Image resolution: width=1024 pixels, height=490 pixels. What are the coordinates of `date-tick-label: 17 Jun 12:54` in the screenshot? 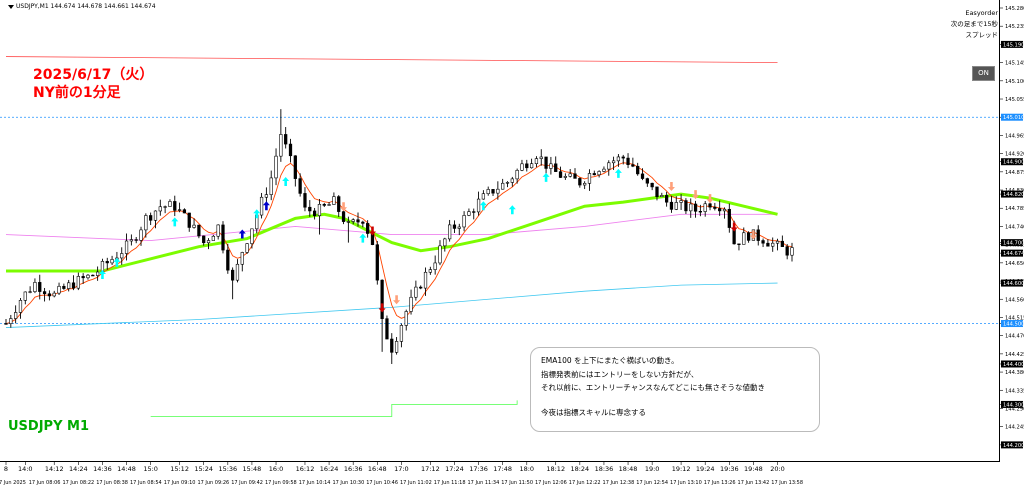 It's located at (652, 483).